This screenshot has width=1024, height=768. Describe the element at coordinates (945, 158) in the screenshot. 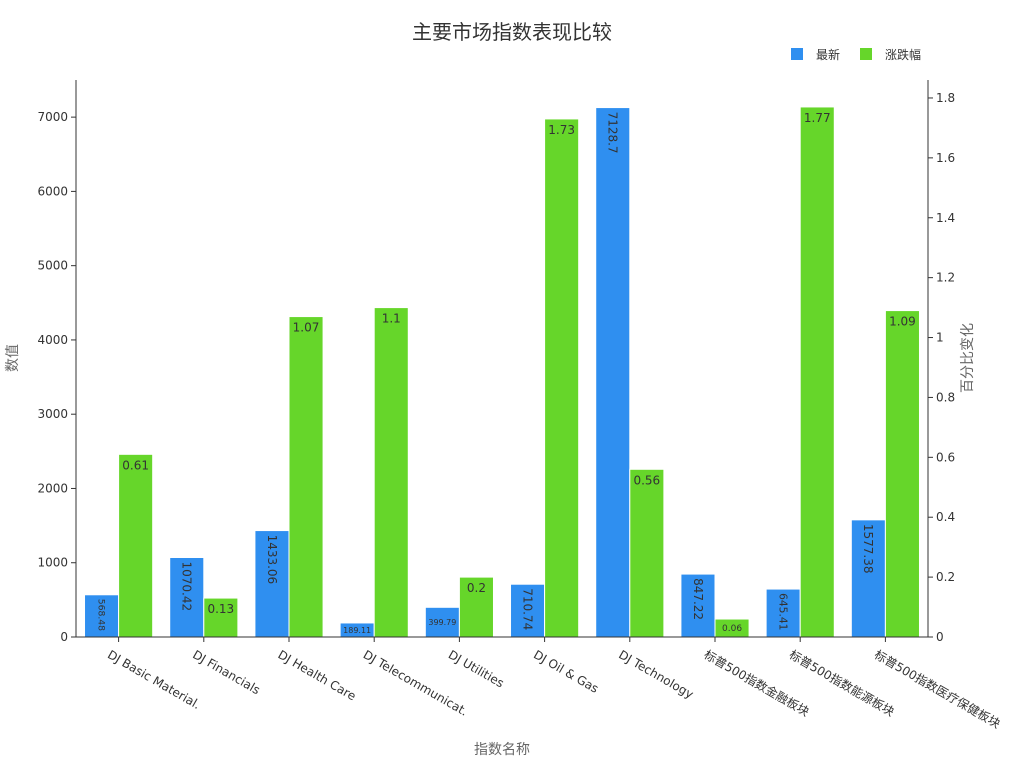

I see `y-right-tick-label-8: 1.6` at that location.